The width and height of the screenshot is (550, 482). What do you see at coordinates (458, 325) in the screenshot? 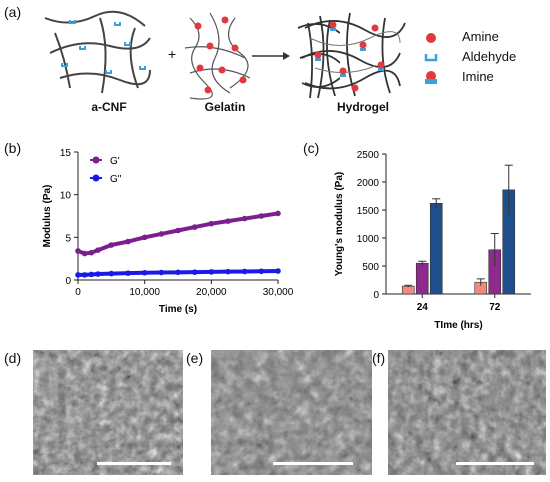
I see `x-axis-label: TIme (hrs)` at bounding box center [458, 325].